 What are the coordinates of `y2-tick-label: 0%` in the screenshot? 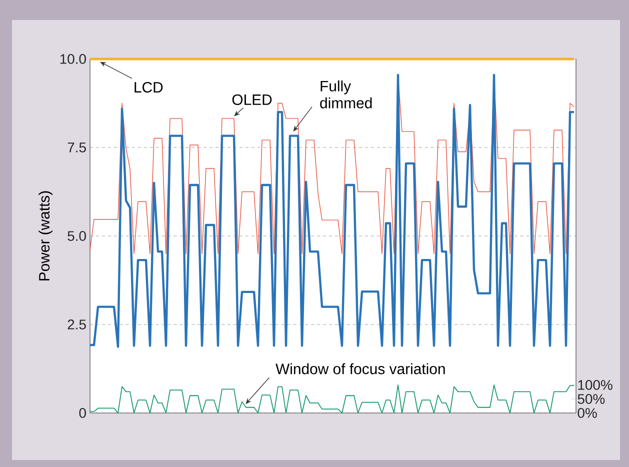 It's located at (587, 413).